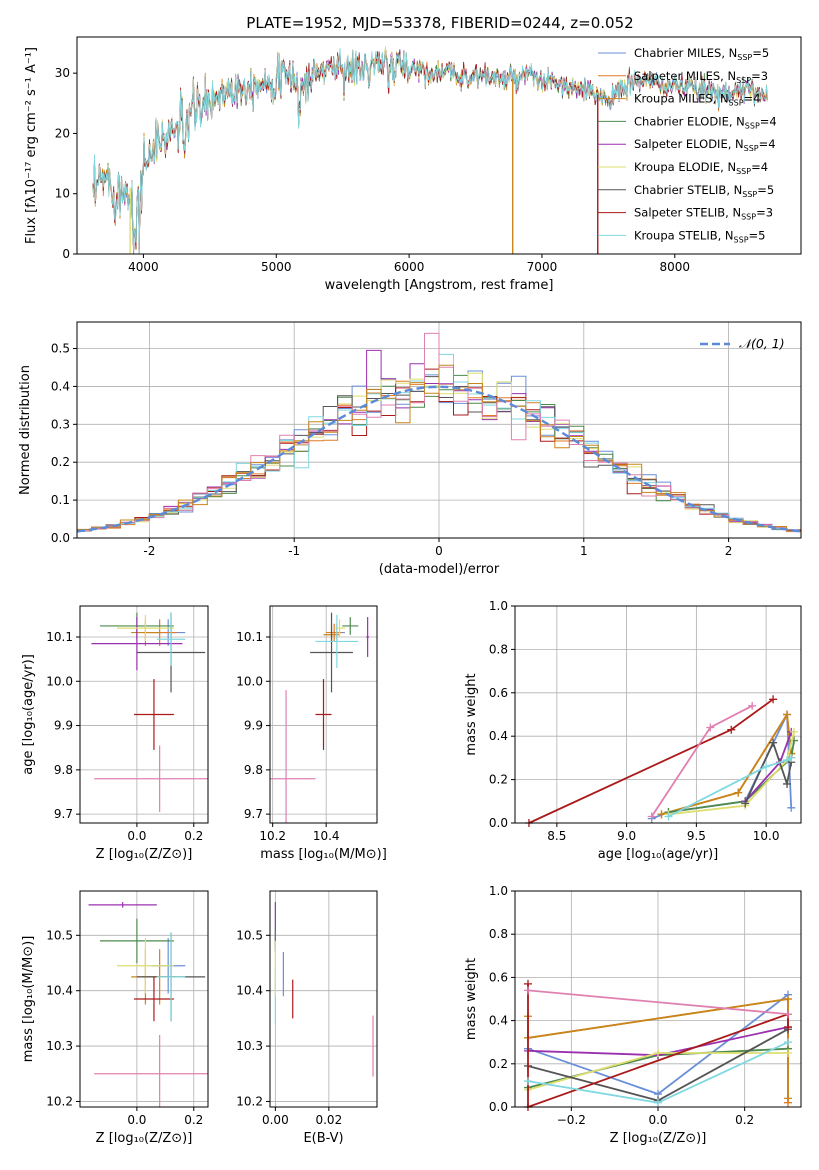 Image resolution: width=819 pixels, height=1170 pixels. I want to click on x-tick-label: 9.5, so click(696, 836).